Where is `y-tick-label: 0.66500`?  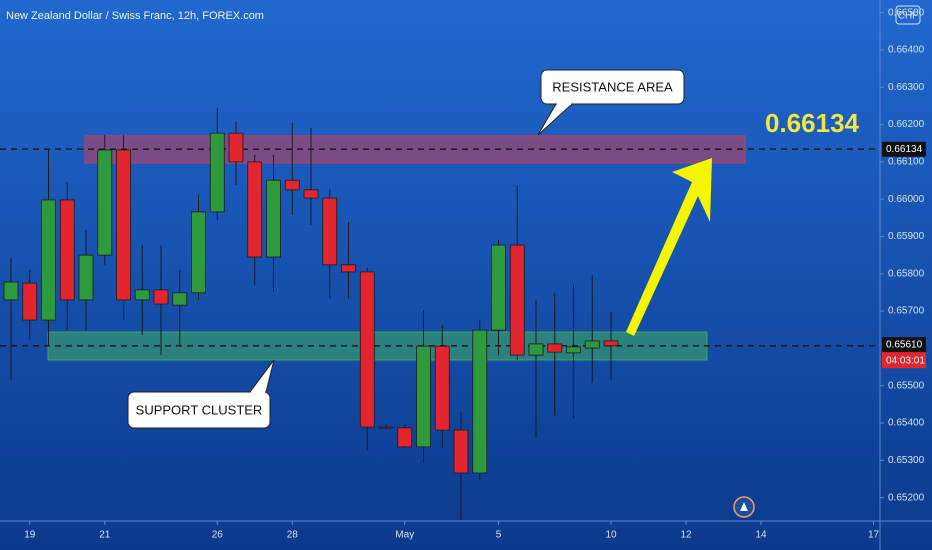 y-tick-label: 0.66500 is located at coordinates (906, 12).